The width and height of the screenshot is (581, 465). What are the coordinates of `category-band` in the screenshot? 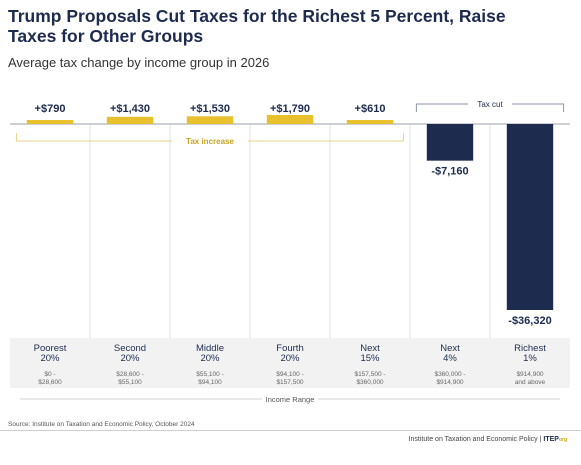 It's located at (290, 363).